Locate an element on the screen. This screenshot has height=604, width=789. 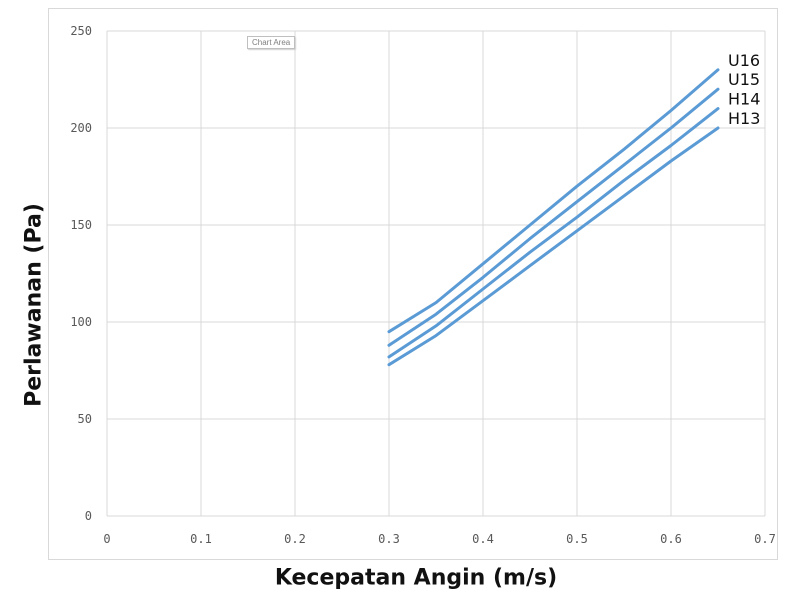
y-tick-label: 250 is located at coordinates (81, 31).